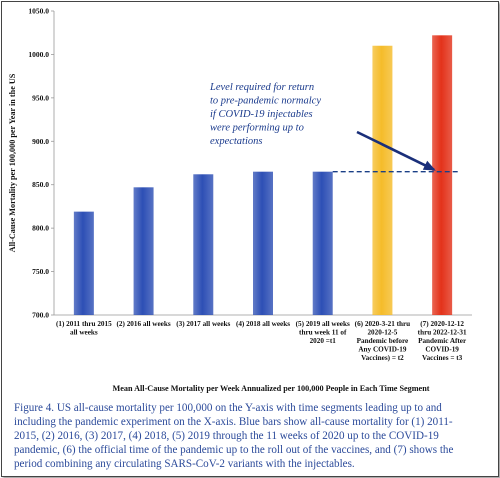  I want to click on x-category-label: thru week 11 of, so click(323, 333).